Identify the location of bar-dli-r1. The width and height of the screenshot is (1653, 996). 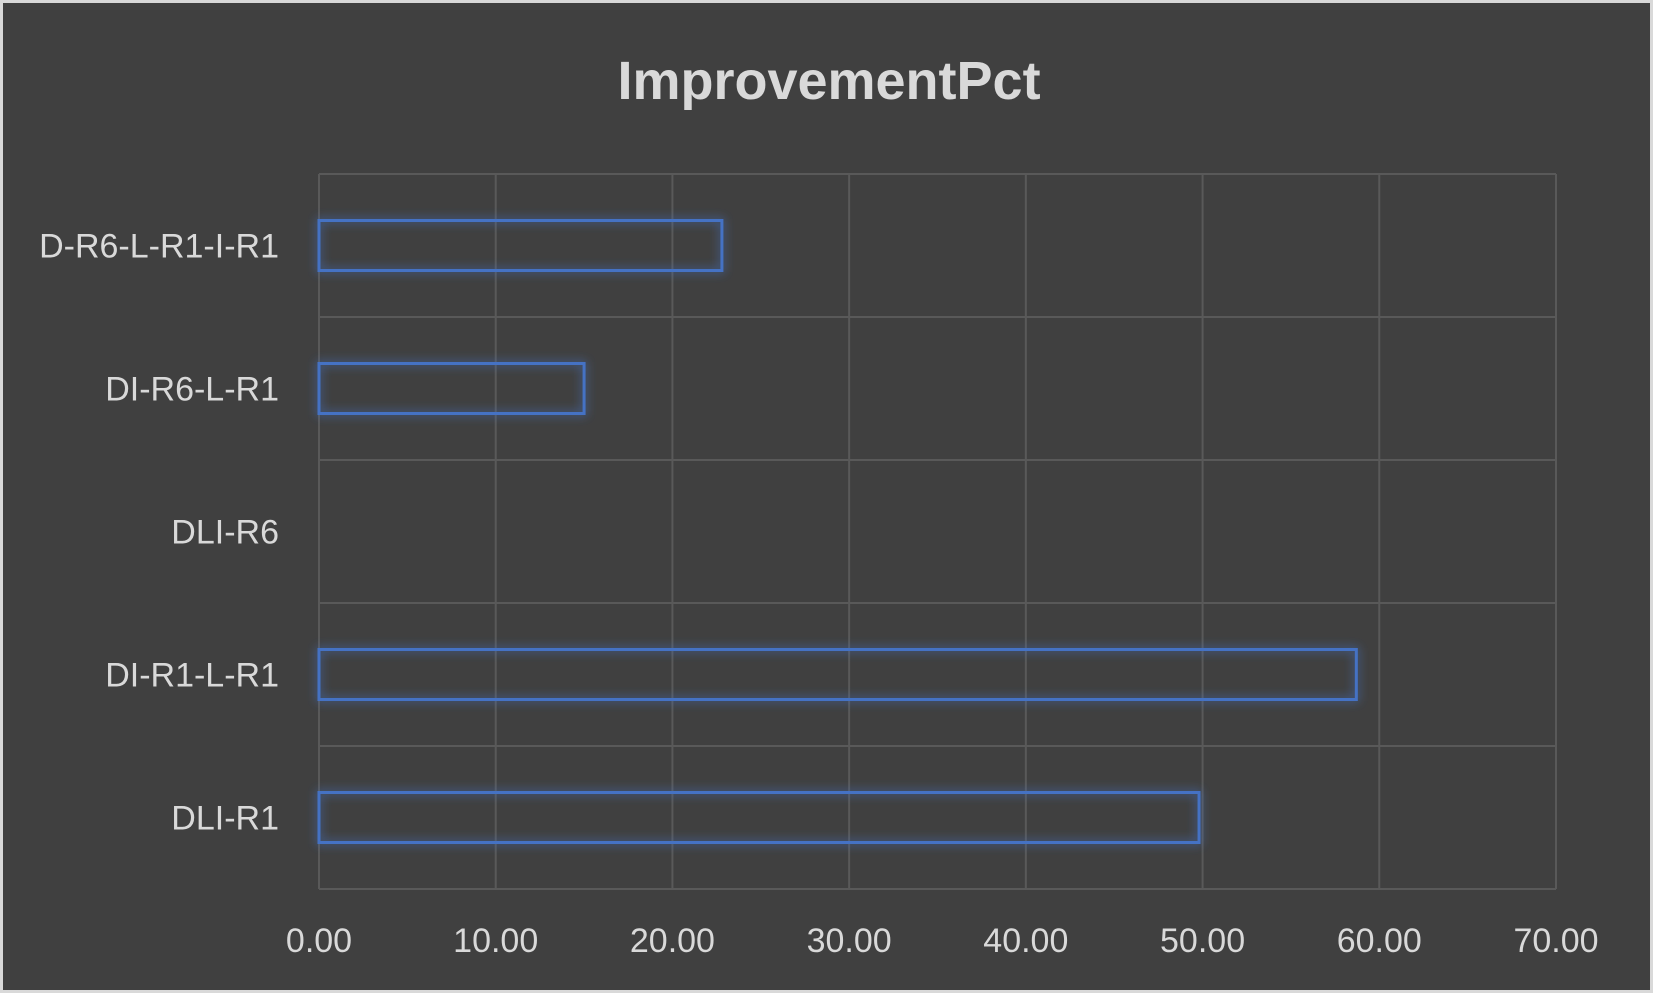
(759, 817).